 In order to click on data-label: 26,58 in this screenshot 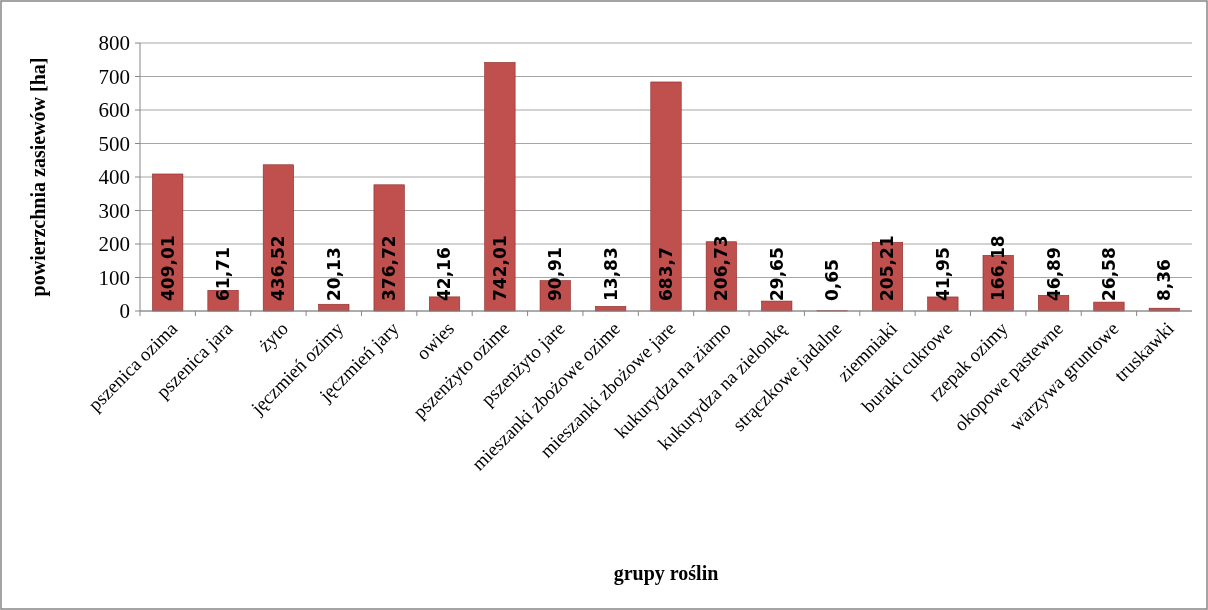, I will do `click(1108, 274)`.